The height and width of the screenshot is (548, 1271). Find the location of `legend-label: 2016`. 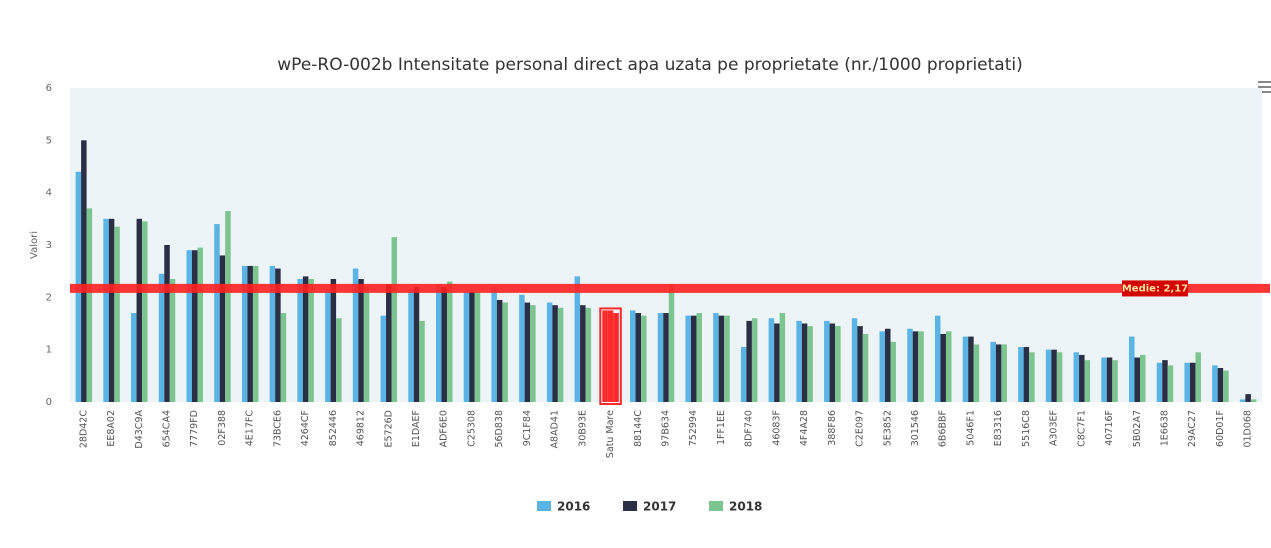

legend-label: 2016 is located at coordinates (573, 507).